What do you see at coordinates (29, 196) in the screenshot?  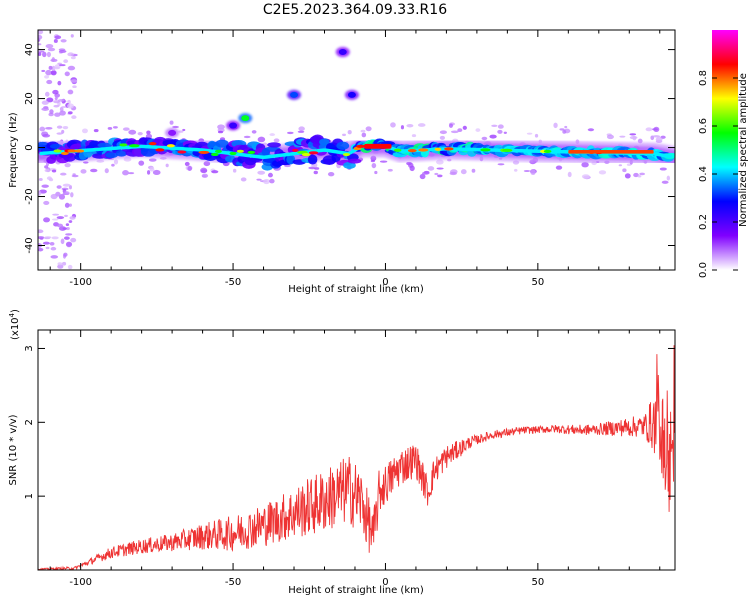 I see `y-tick-label: -20` at bounding box center [29, 196].